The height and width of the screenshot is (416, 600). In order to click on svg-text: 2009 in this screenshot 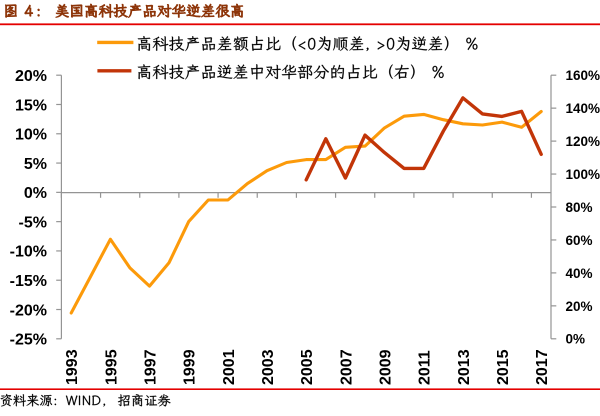, I will do `click(385, 367)`.